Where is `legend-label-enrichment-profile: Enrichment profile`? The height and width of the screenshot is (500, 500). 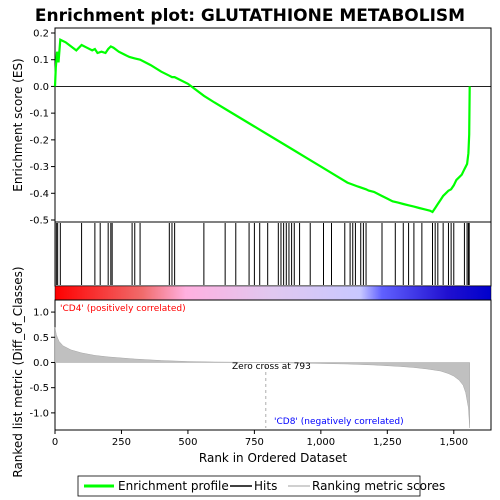 legend-label-enrichment-profile: Enrichment profile is located at coordinates (173, 486).